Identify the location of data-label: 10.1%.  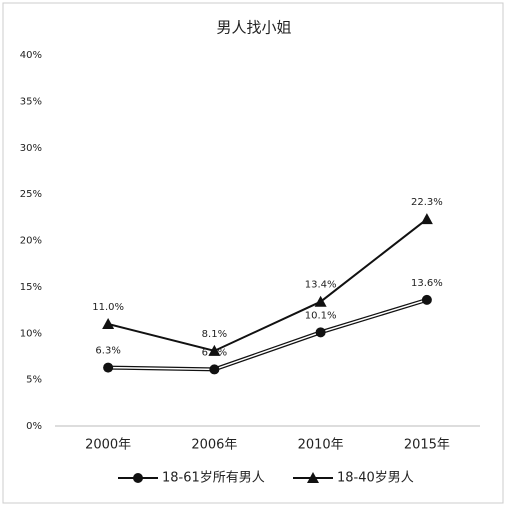
(321, 315).